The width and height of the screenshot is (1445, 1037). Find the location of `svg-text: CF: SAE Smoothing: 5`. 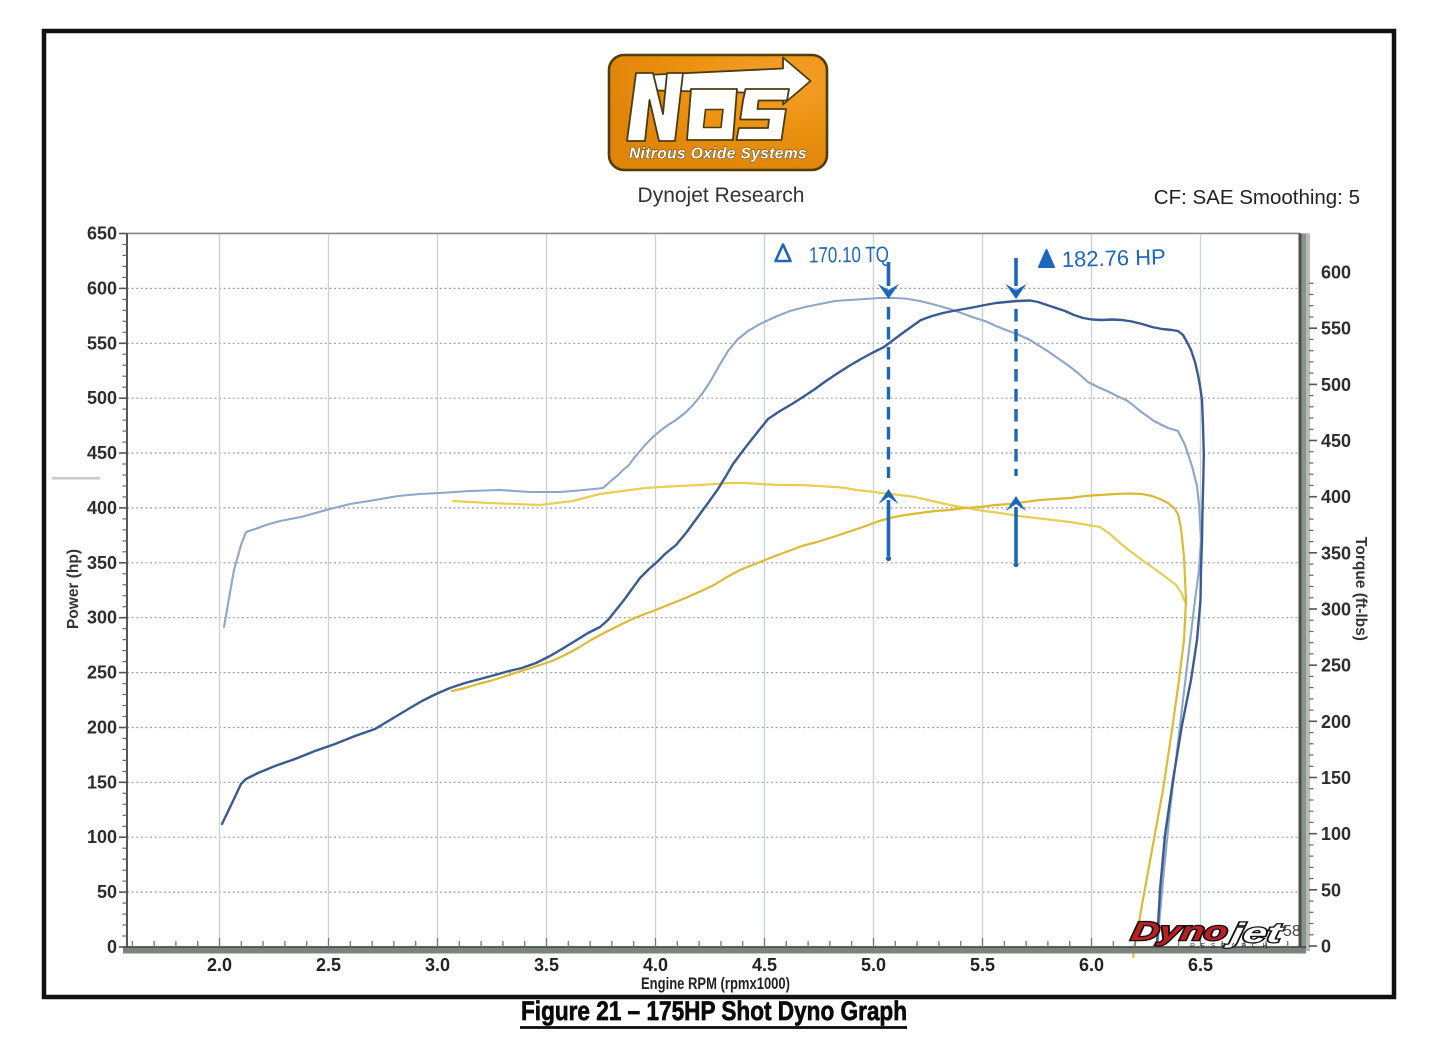

svg-text: CF: SAE Smoothing: 5 is located at coordinates (1257, 197).